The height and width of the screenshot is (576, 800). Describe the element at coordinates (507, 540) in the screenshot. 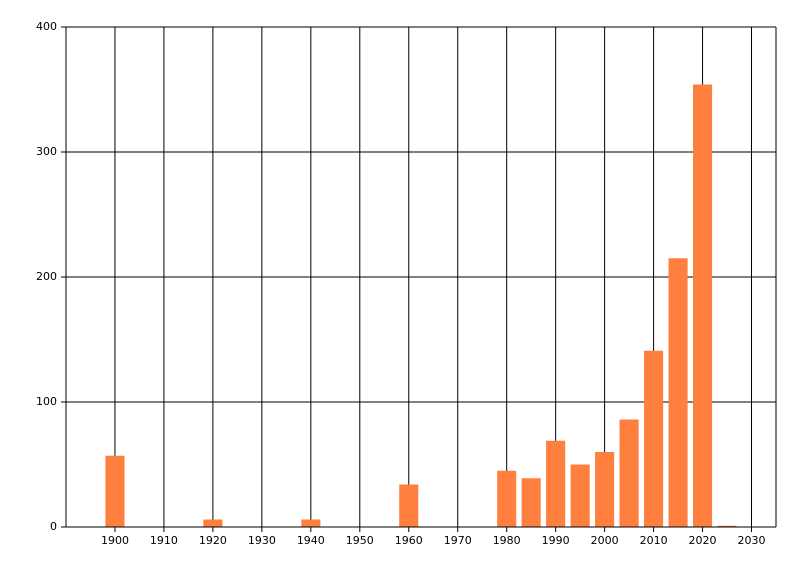

I see `x-tick-label: 1980` at that location.